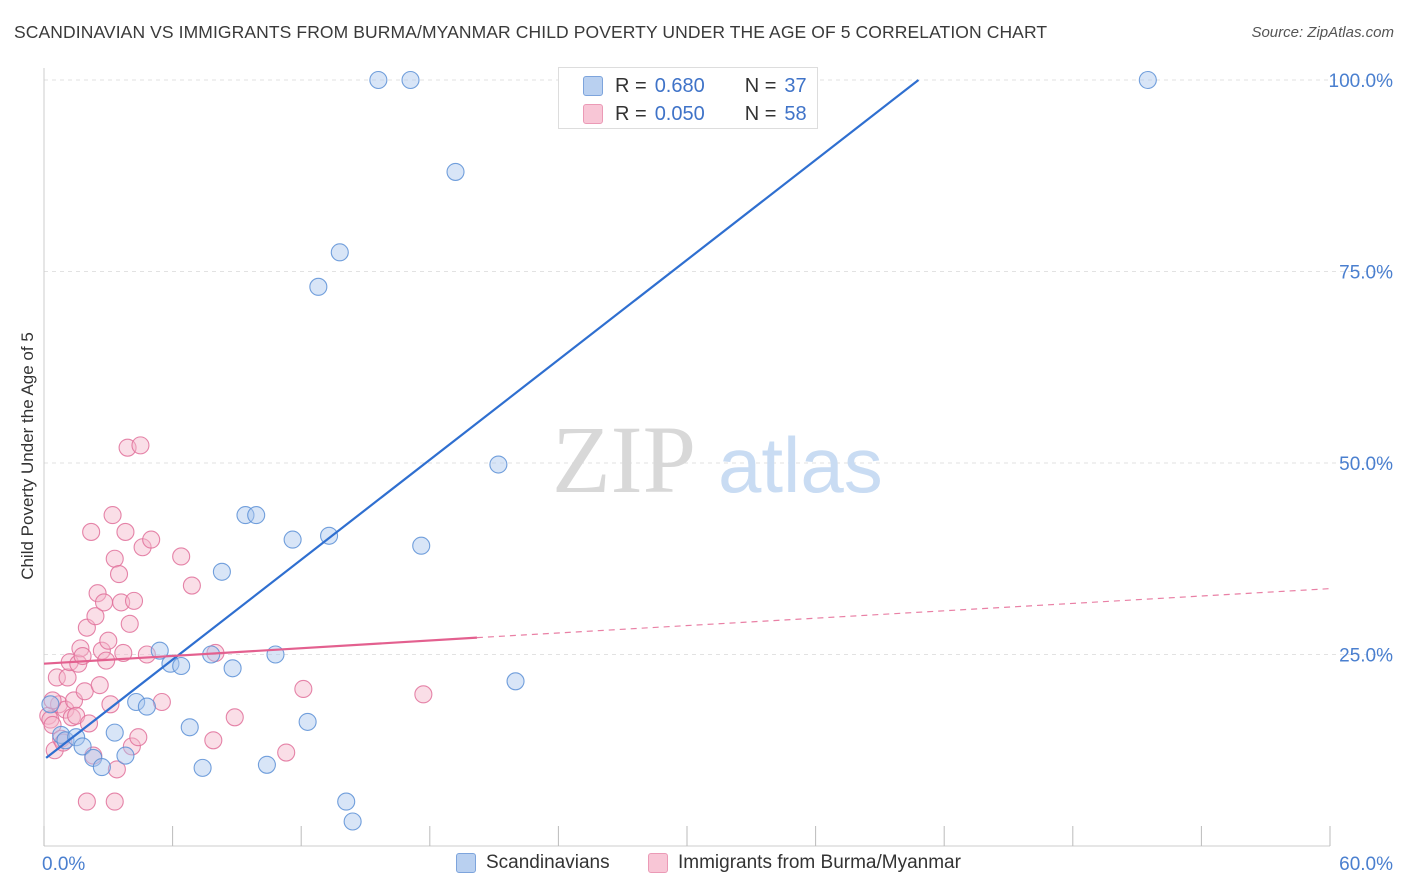 This screenshot has height=892, width=1406. I want to click on legend-item-burma: Immigrants from Burma/Myanmar, so click(804, 863).